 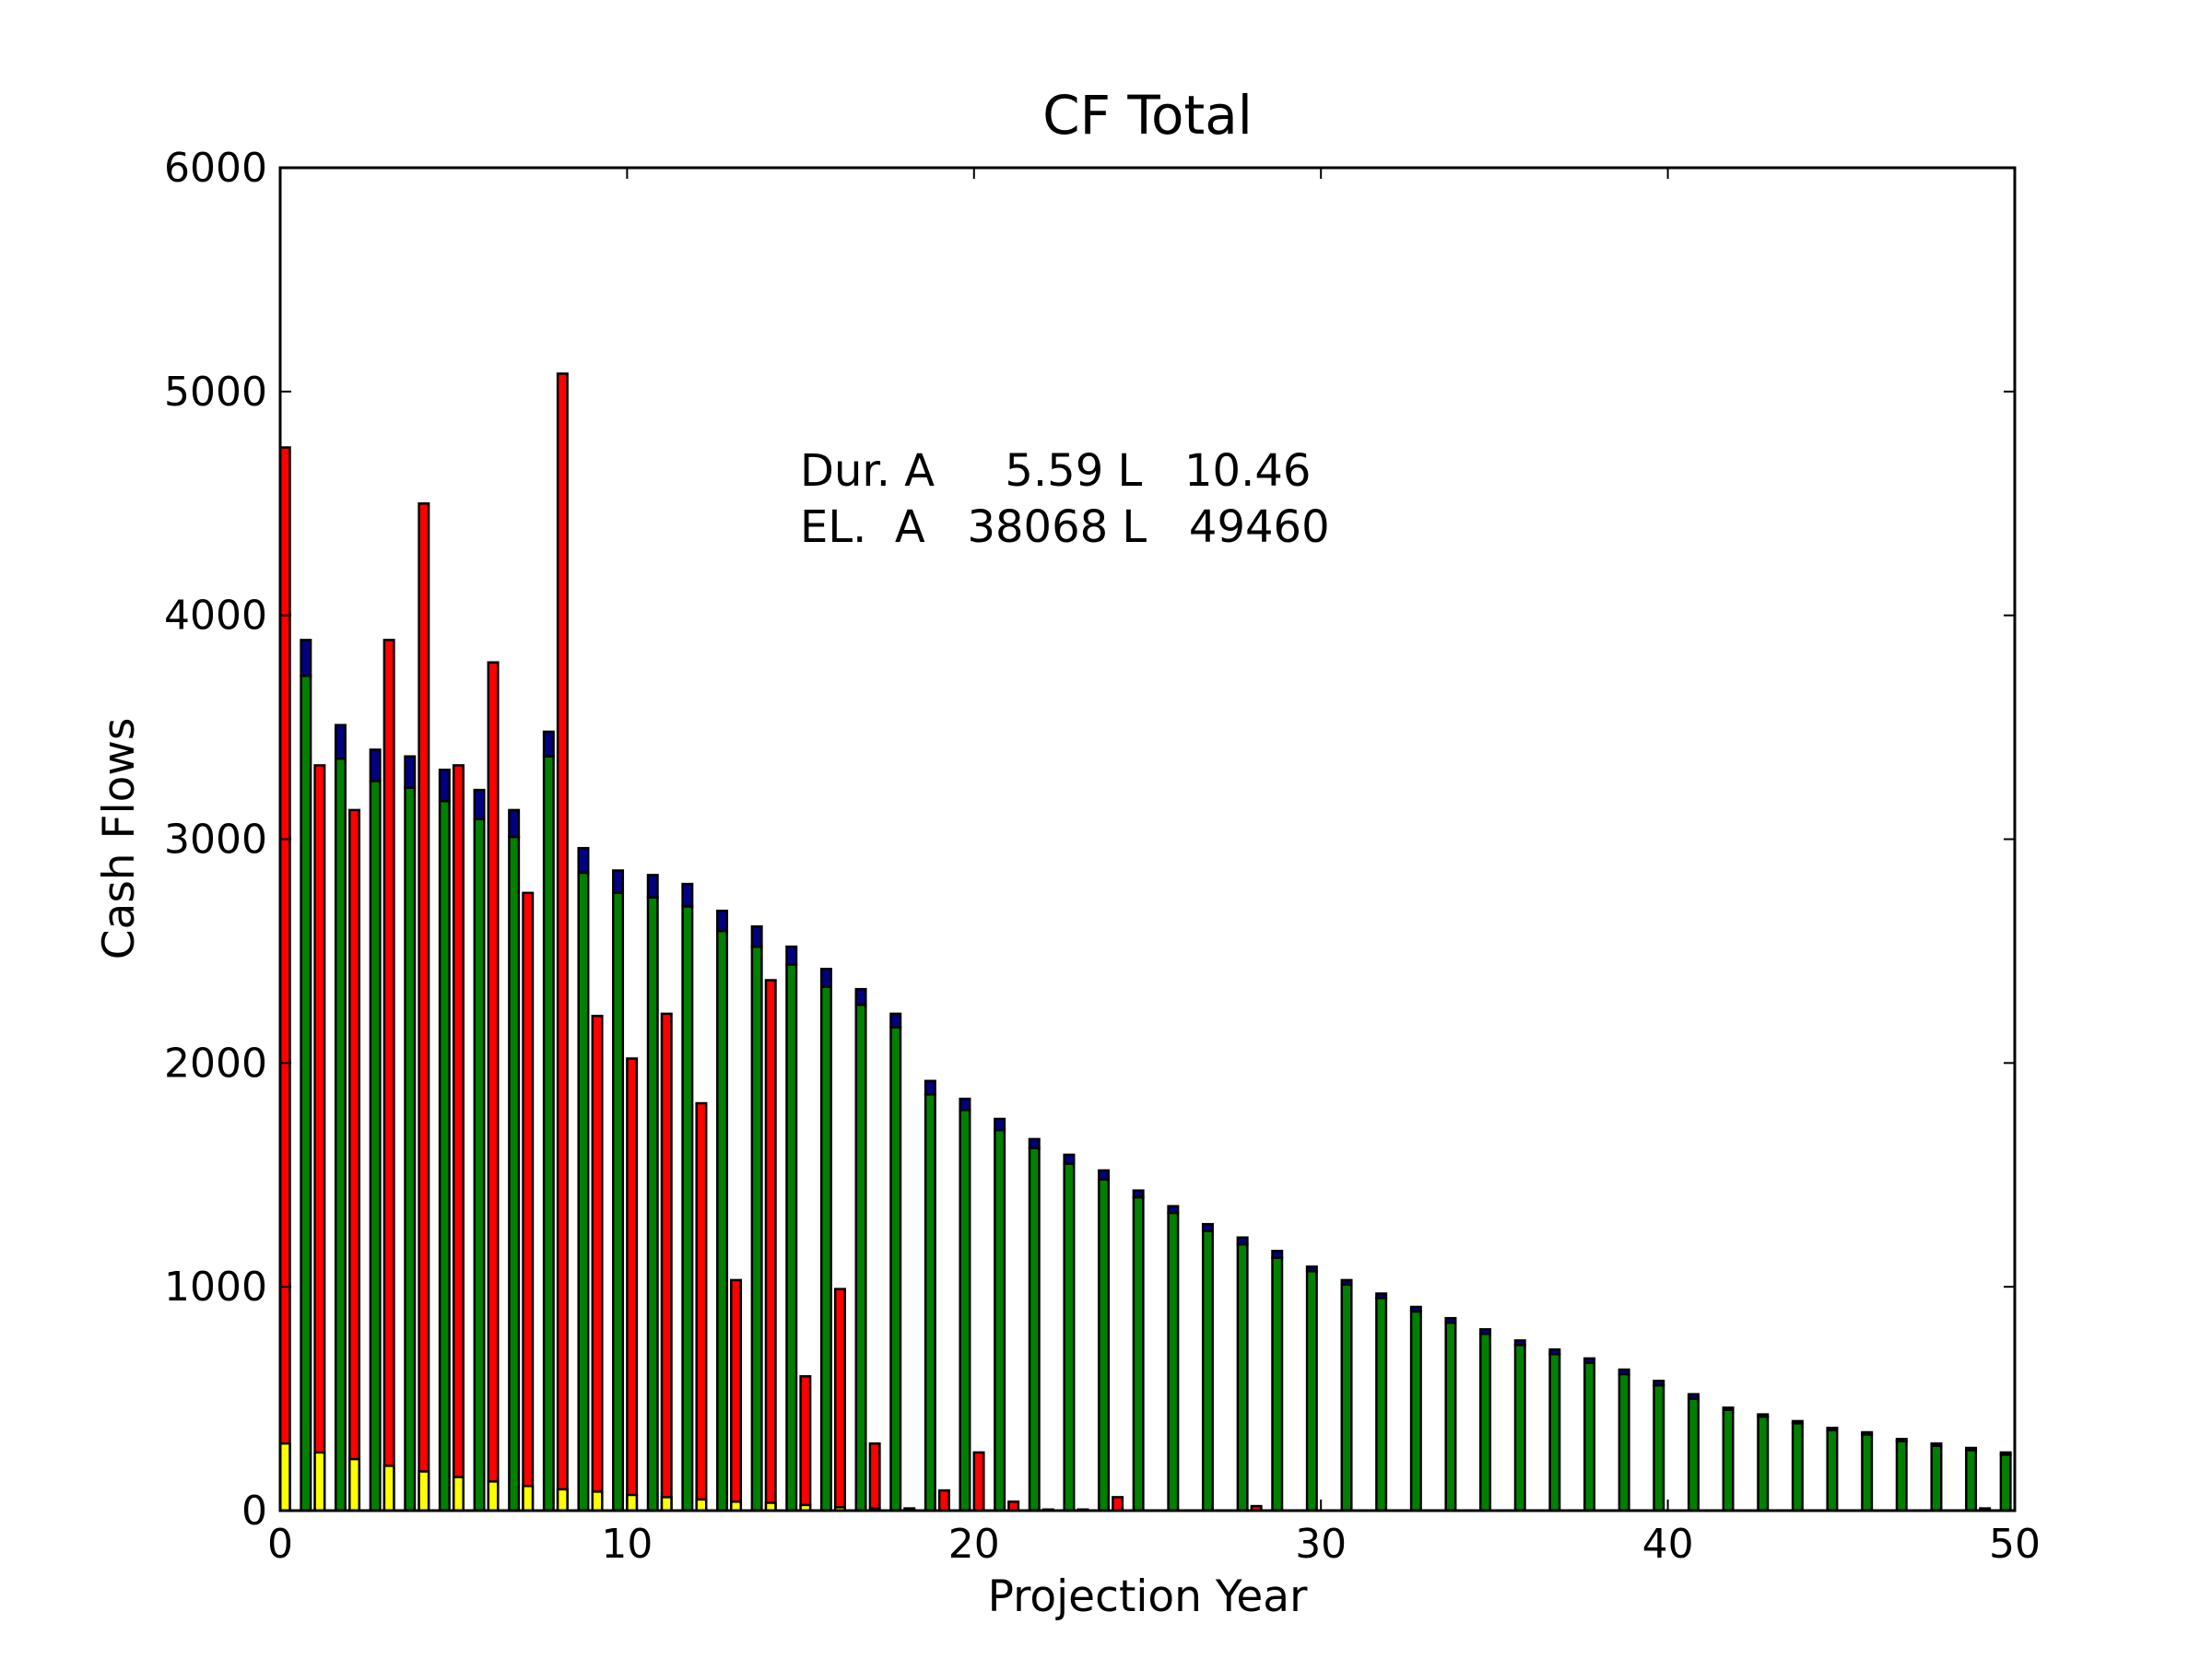 What do you see at coordinates (528, 1498) in the screenshot?
I see `bar-s1-y7` at bounding box center [528, 1498].